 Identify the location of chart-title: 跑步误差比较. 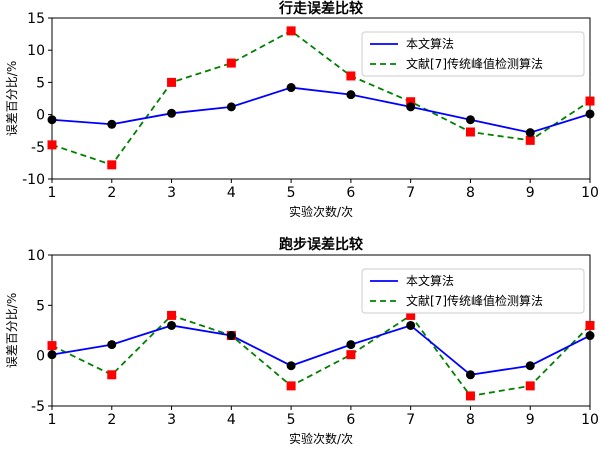
(321, 244).